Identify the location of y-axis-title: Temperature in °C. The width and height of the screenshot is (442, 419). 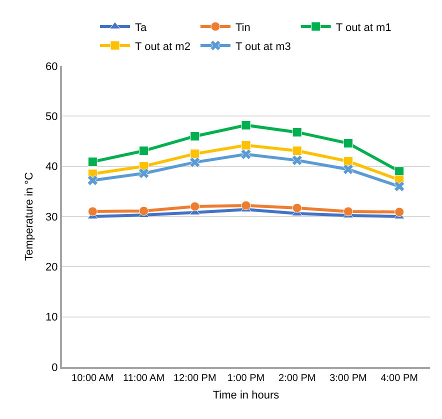
(30, 216).